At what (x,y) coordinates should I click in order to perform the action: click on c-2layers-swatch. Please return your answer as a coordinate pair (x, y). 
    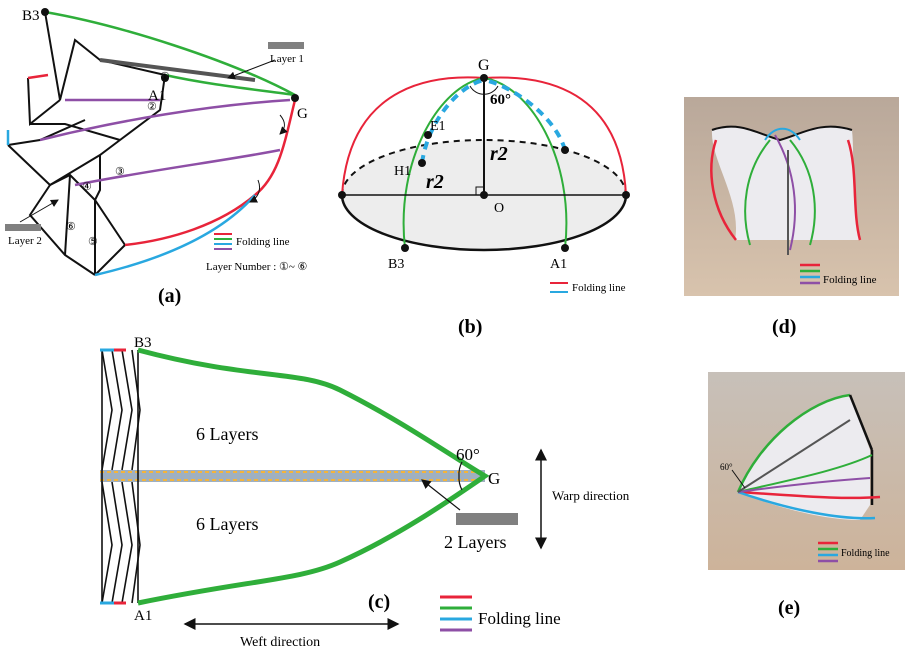
    Looking at the image, I should click on (487, 519).